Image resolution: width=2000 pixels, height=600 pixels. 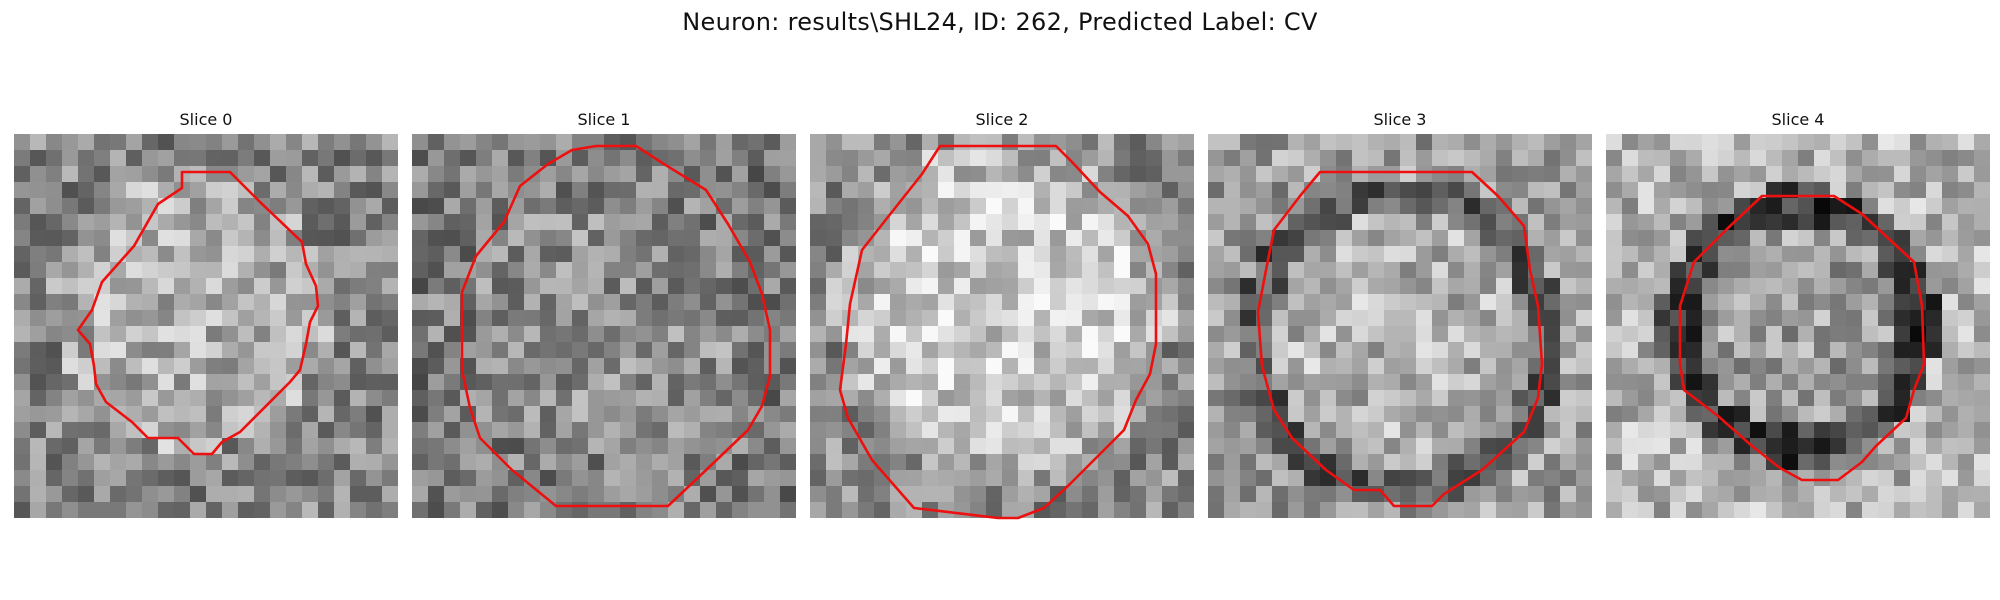 I want to click on slice-panel-2: Slice 2, so click(x=1002, y=314).